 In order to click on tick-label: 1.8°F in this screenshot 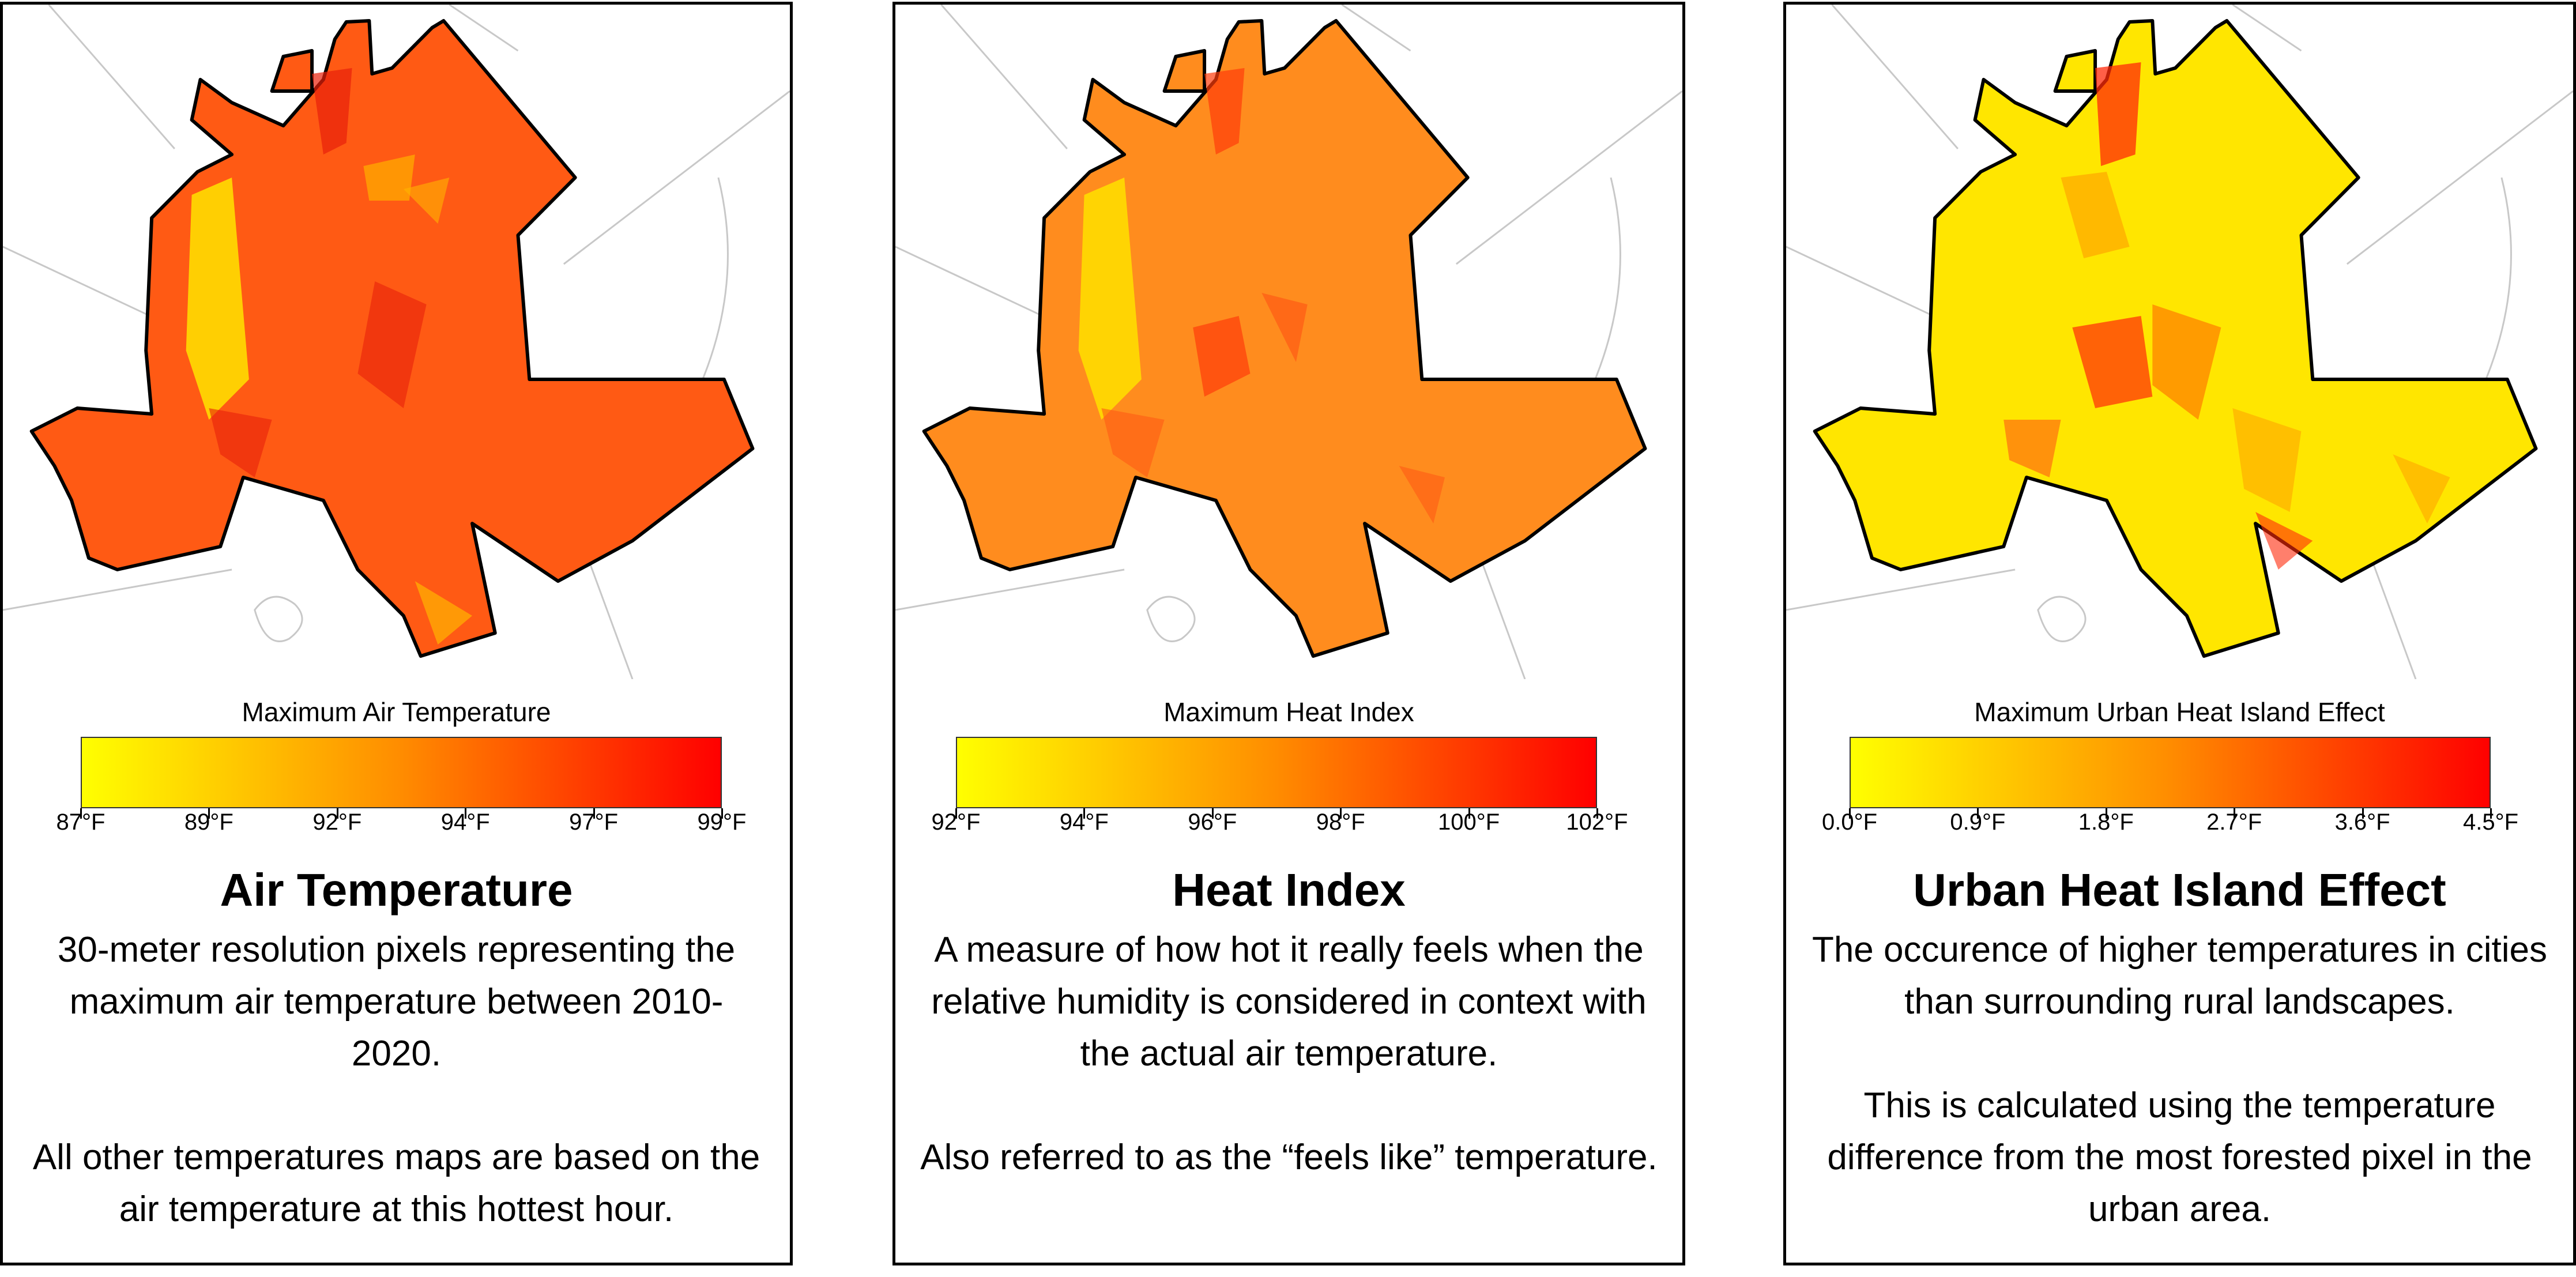, I will do `click(2106, 822)`.